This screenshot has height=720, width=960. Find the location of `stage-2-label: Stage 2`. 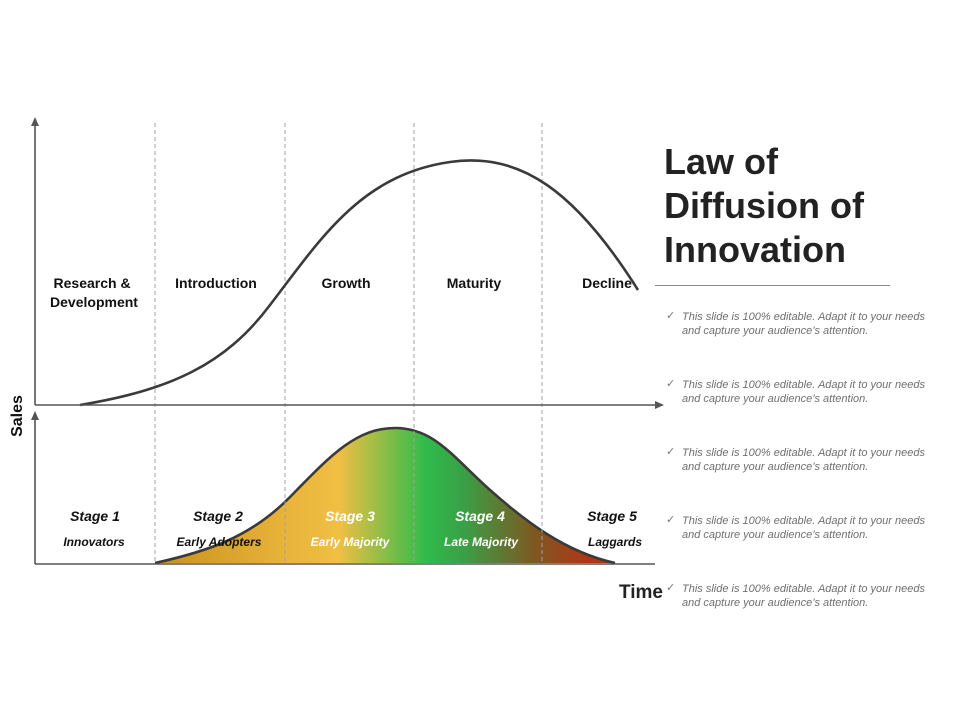

stage-2-label: Stage 2 is located at coordinates (218, 516).